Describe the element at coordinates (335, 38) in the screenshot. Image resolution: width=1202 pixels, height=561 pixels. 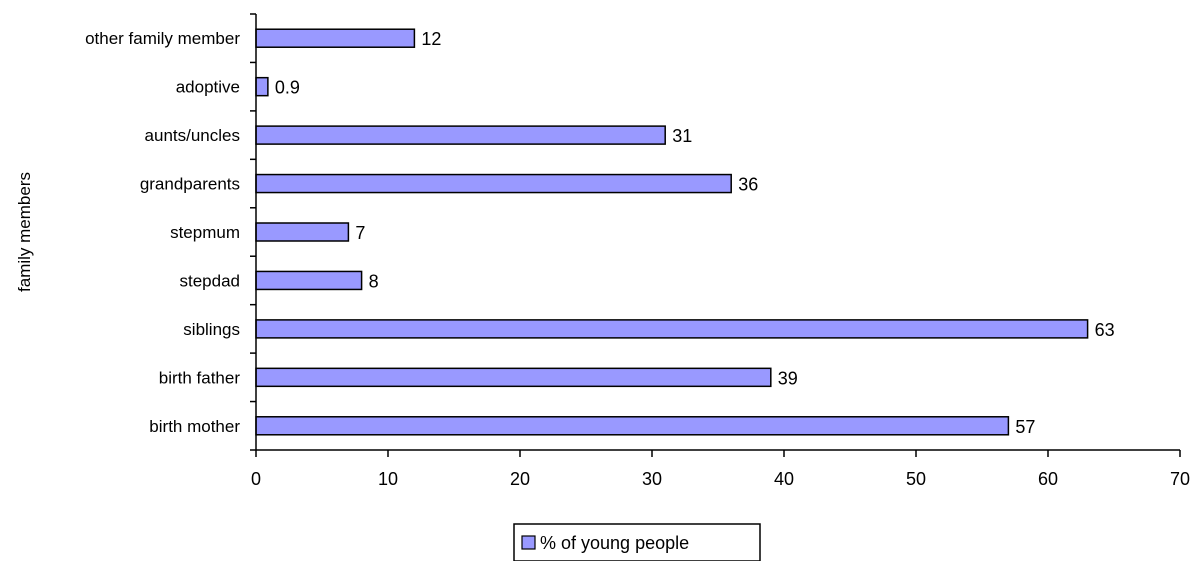
I see `bar-other-family-member` at that location.